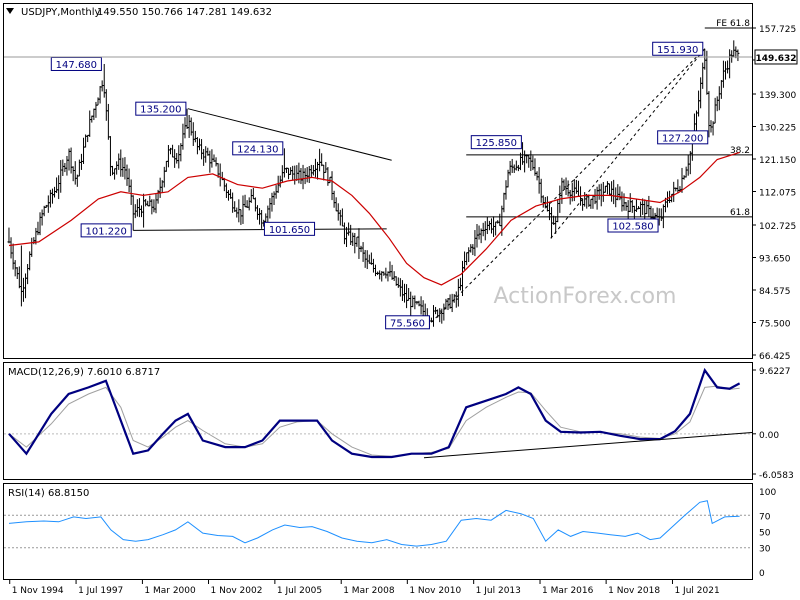 The height and width of the screenshot is (600, 800). Describe the element at coordinates (10, 11) in the screenshot. I see `header-arrow-icon` at that location.